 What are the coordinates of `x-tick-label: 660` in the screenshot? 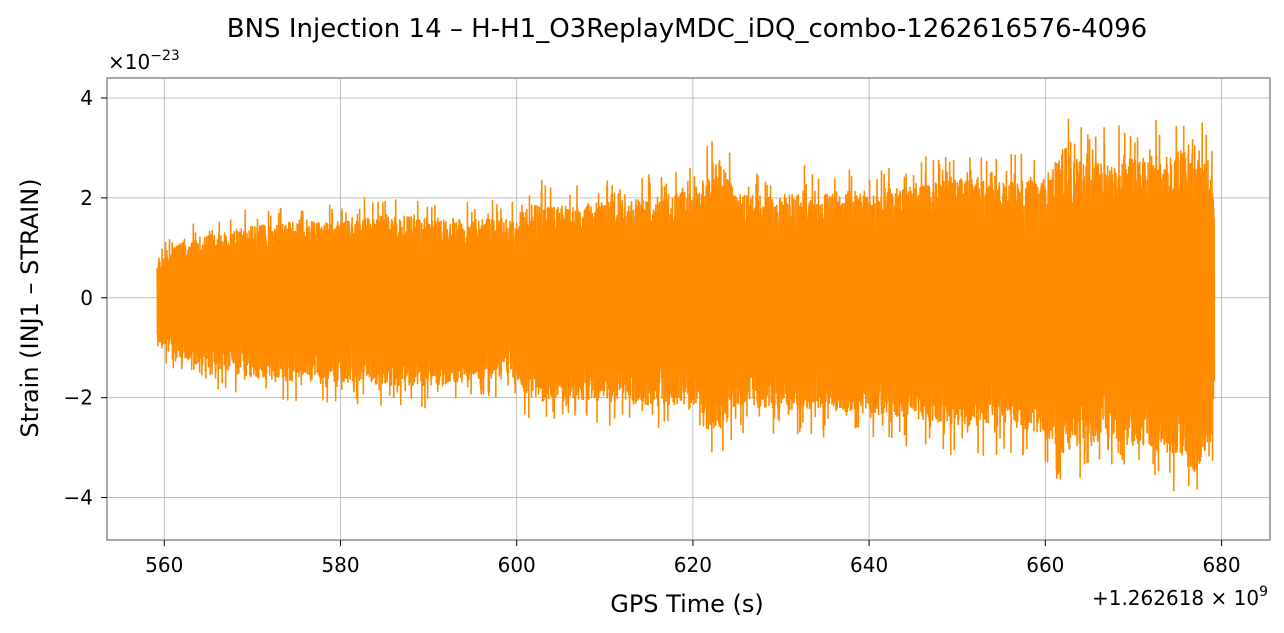 It's located at (1045, 565).